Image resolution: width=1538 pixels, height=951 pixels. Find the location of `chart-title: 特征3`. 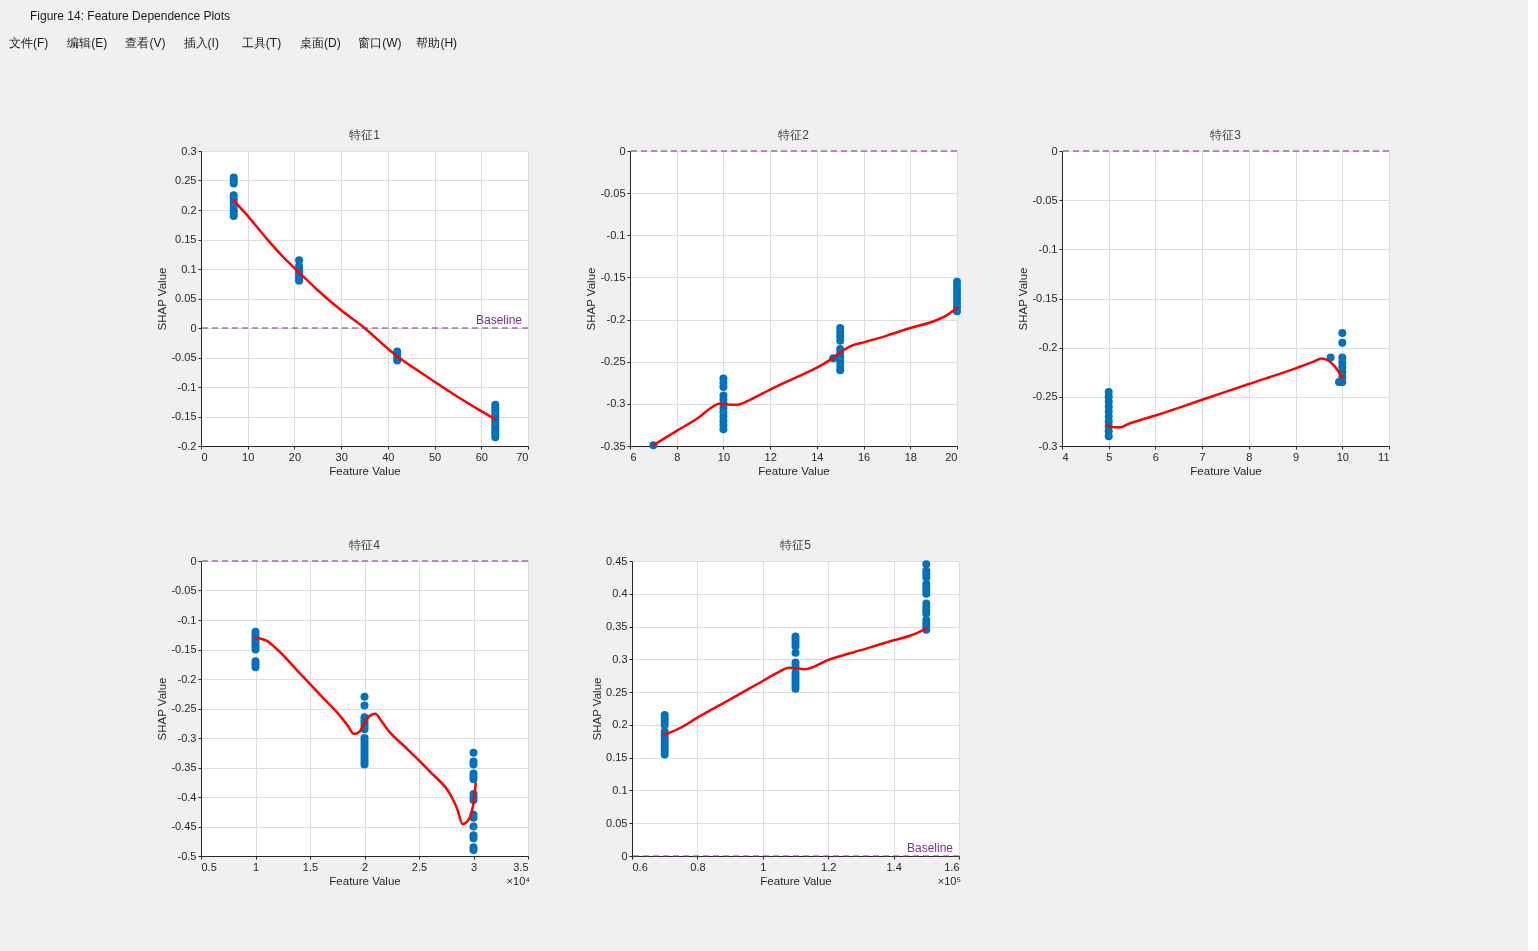

chart-title: 特征3 is located at coordinates (1226, 135).